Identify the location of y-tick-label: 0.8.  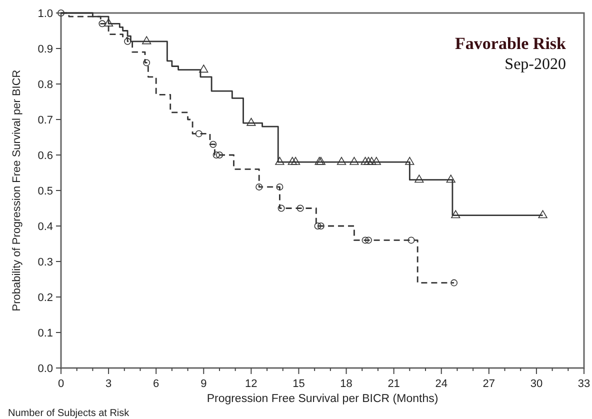
(45, 85).